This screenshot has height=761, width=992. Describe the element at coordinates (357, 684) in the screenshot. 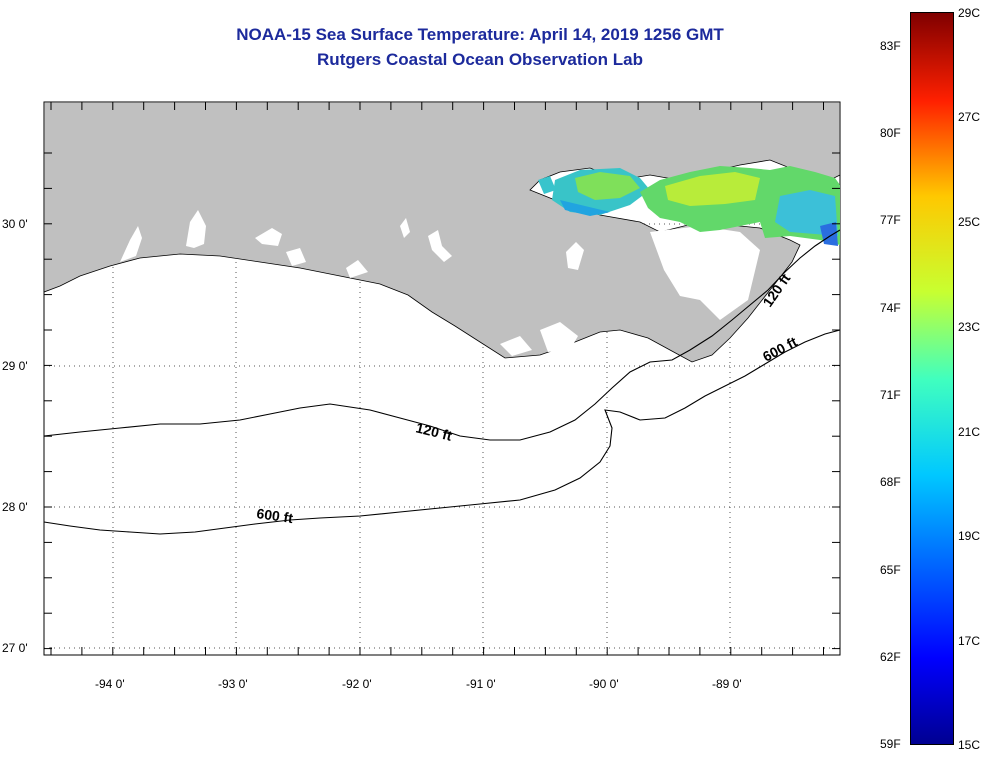

I see `lon-label-92: -92 0'` at that location.